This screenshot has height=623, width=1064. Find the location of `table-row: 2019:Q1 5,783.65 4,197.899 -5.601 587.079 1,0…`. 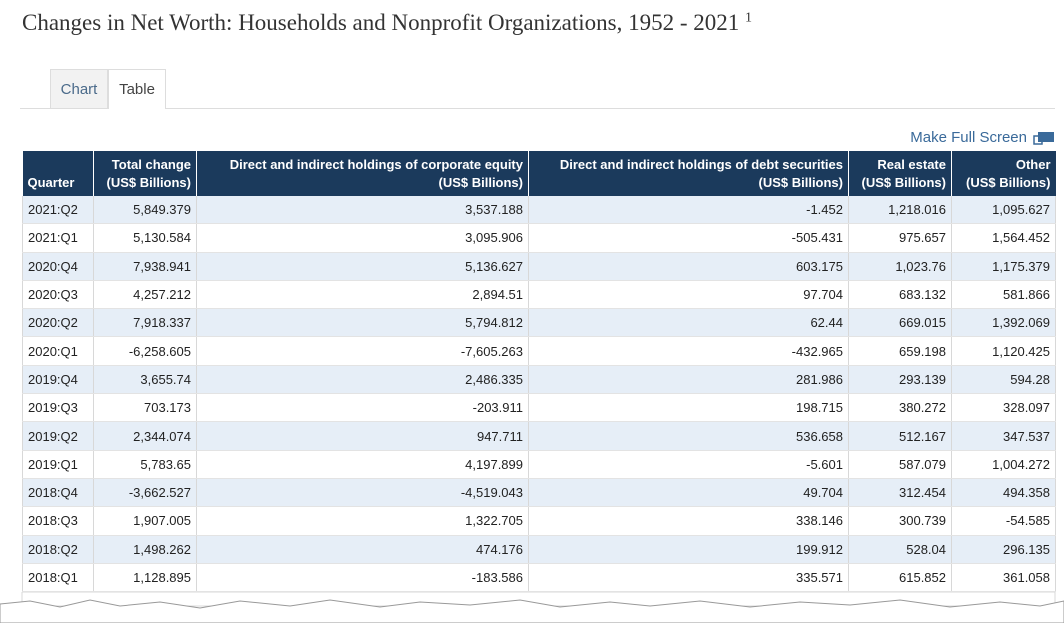

table-row: 2019:Q1 5,783.65 4,197.899 -5.601 587.079 1,0… is located at coordinates (539, 464).